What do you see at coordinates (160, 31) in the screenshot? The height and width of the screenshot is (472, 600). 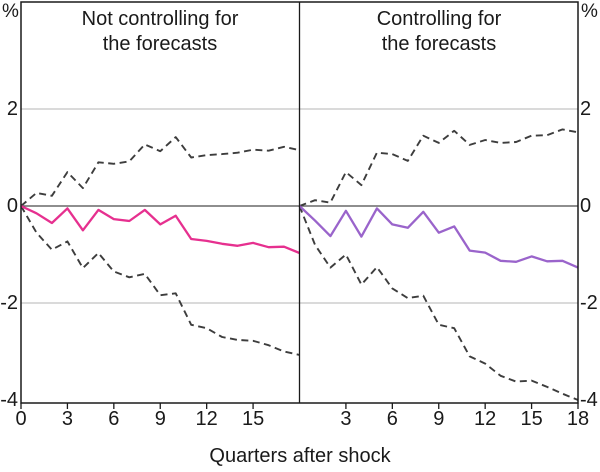 I see `panel-title-left: Not controlling for the forecasts` at bounding box center [160, 31].